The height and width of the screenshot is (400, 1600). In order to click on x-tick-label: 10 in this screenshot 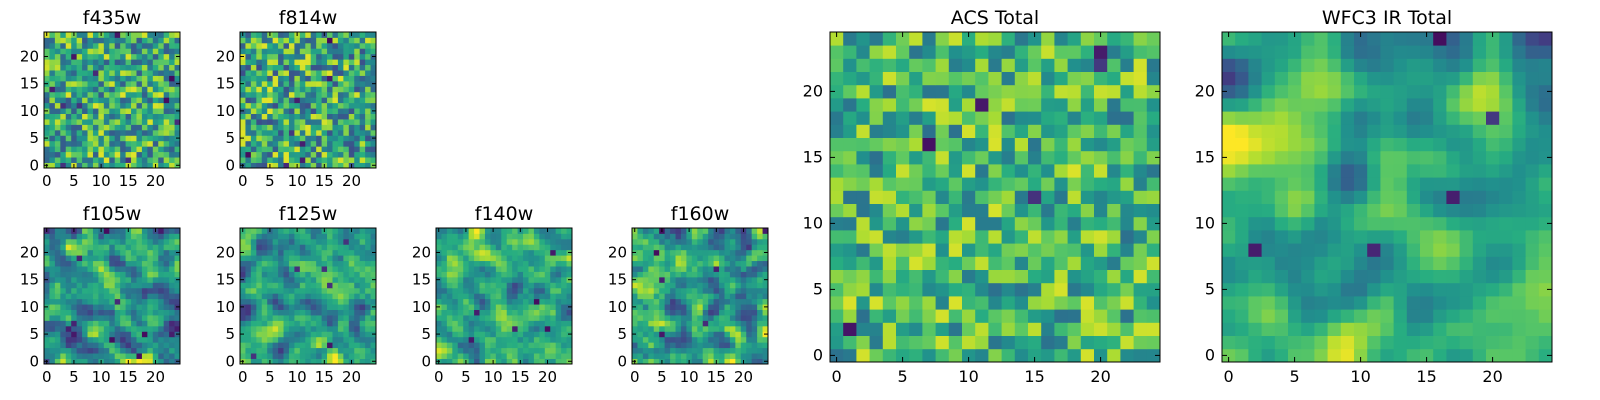, I will do `click(101, 377)`.